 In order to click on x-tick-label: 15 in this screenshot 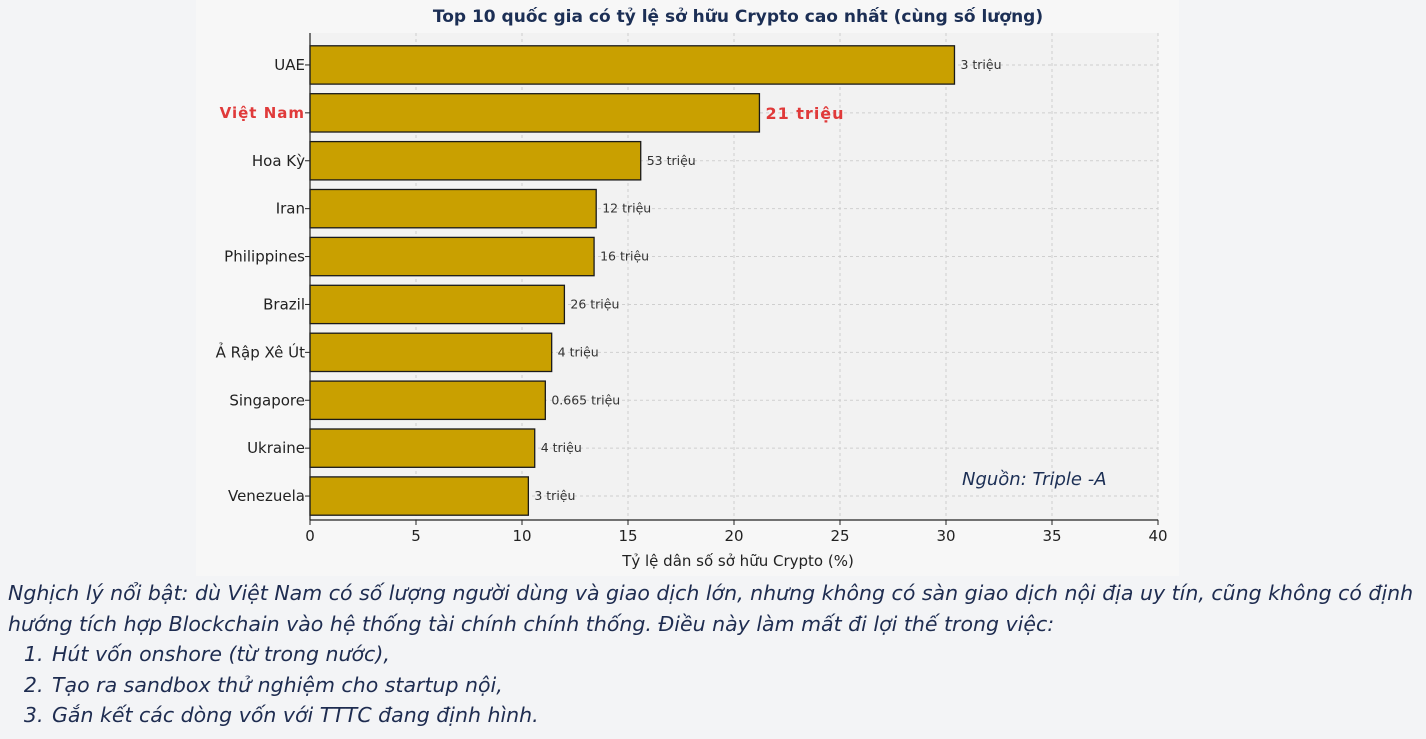, I will do `click(627, 536)`.